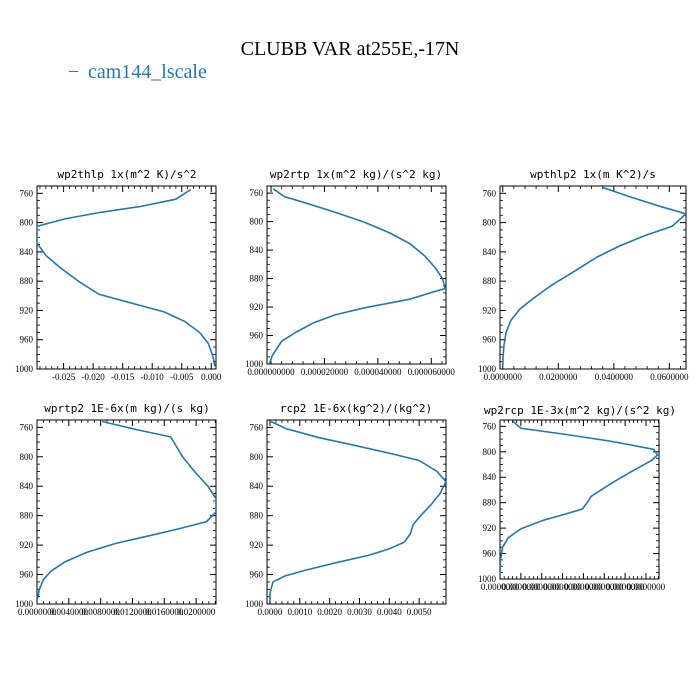  What do you see at coordinates (419, 612) in the screenshot?
I see `x-tick-label: 0.0050` at bounding box center [419, 612].